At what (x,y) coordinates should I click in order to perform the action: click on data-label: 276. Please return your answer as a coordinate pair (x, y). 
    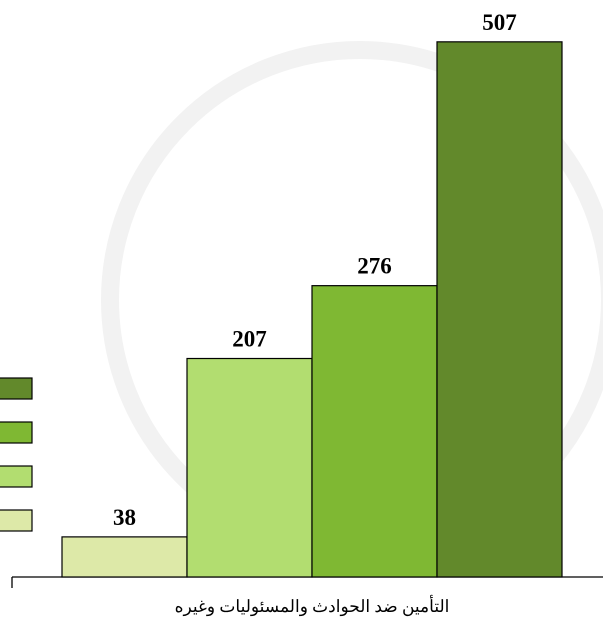
    Looking at the image, I should click on (374, 266).